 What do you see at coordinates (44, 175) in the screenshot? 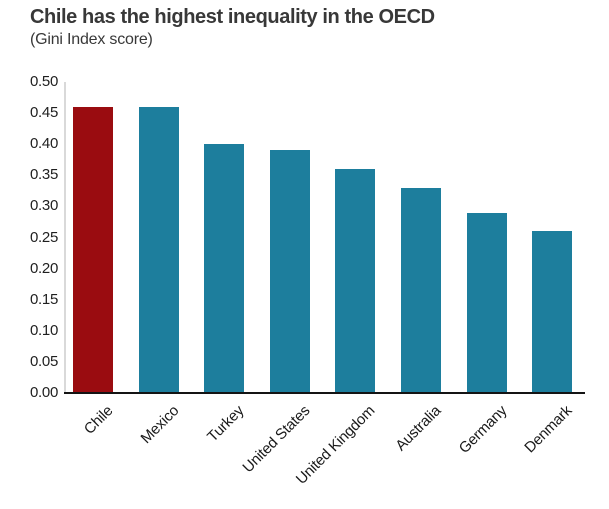
I see `y-tick-label: 0.35` at bounding box center [44, 175].